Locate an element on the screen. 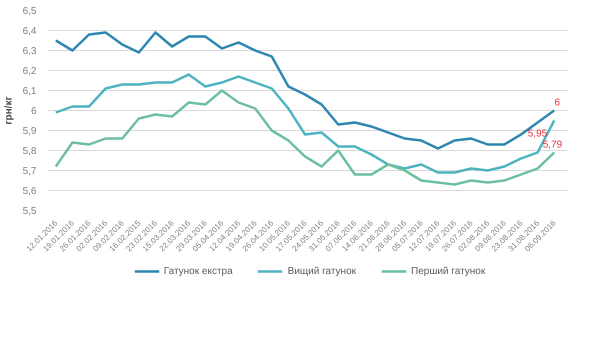 This screenshot has width=600, height=344. y-tick-label: 6,1 is located at coordinates (29, 91).